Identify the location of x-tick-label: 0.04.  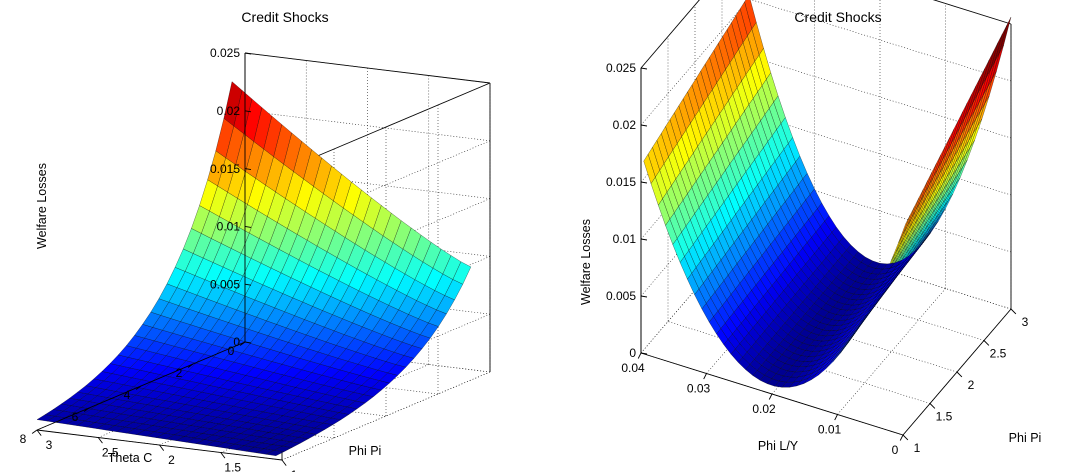
(633, 368).